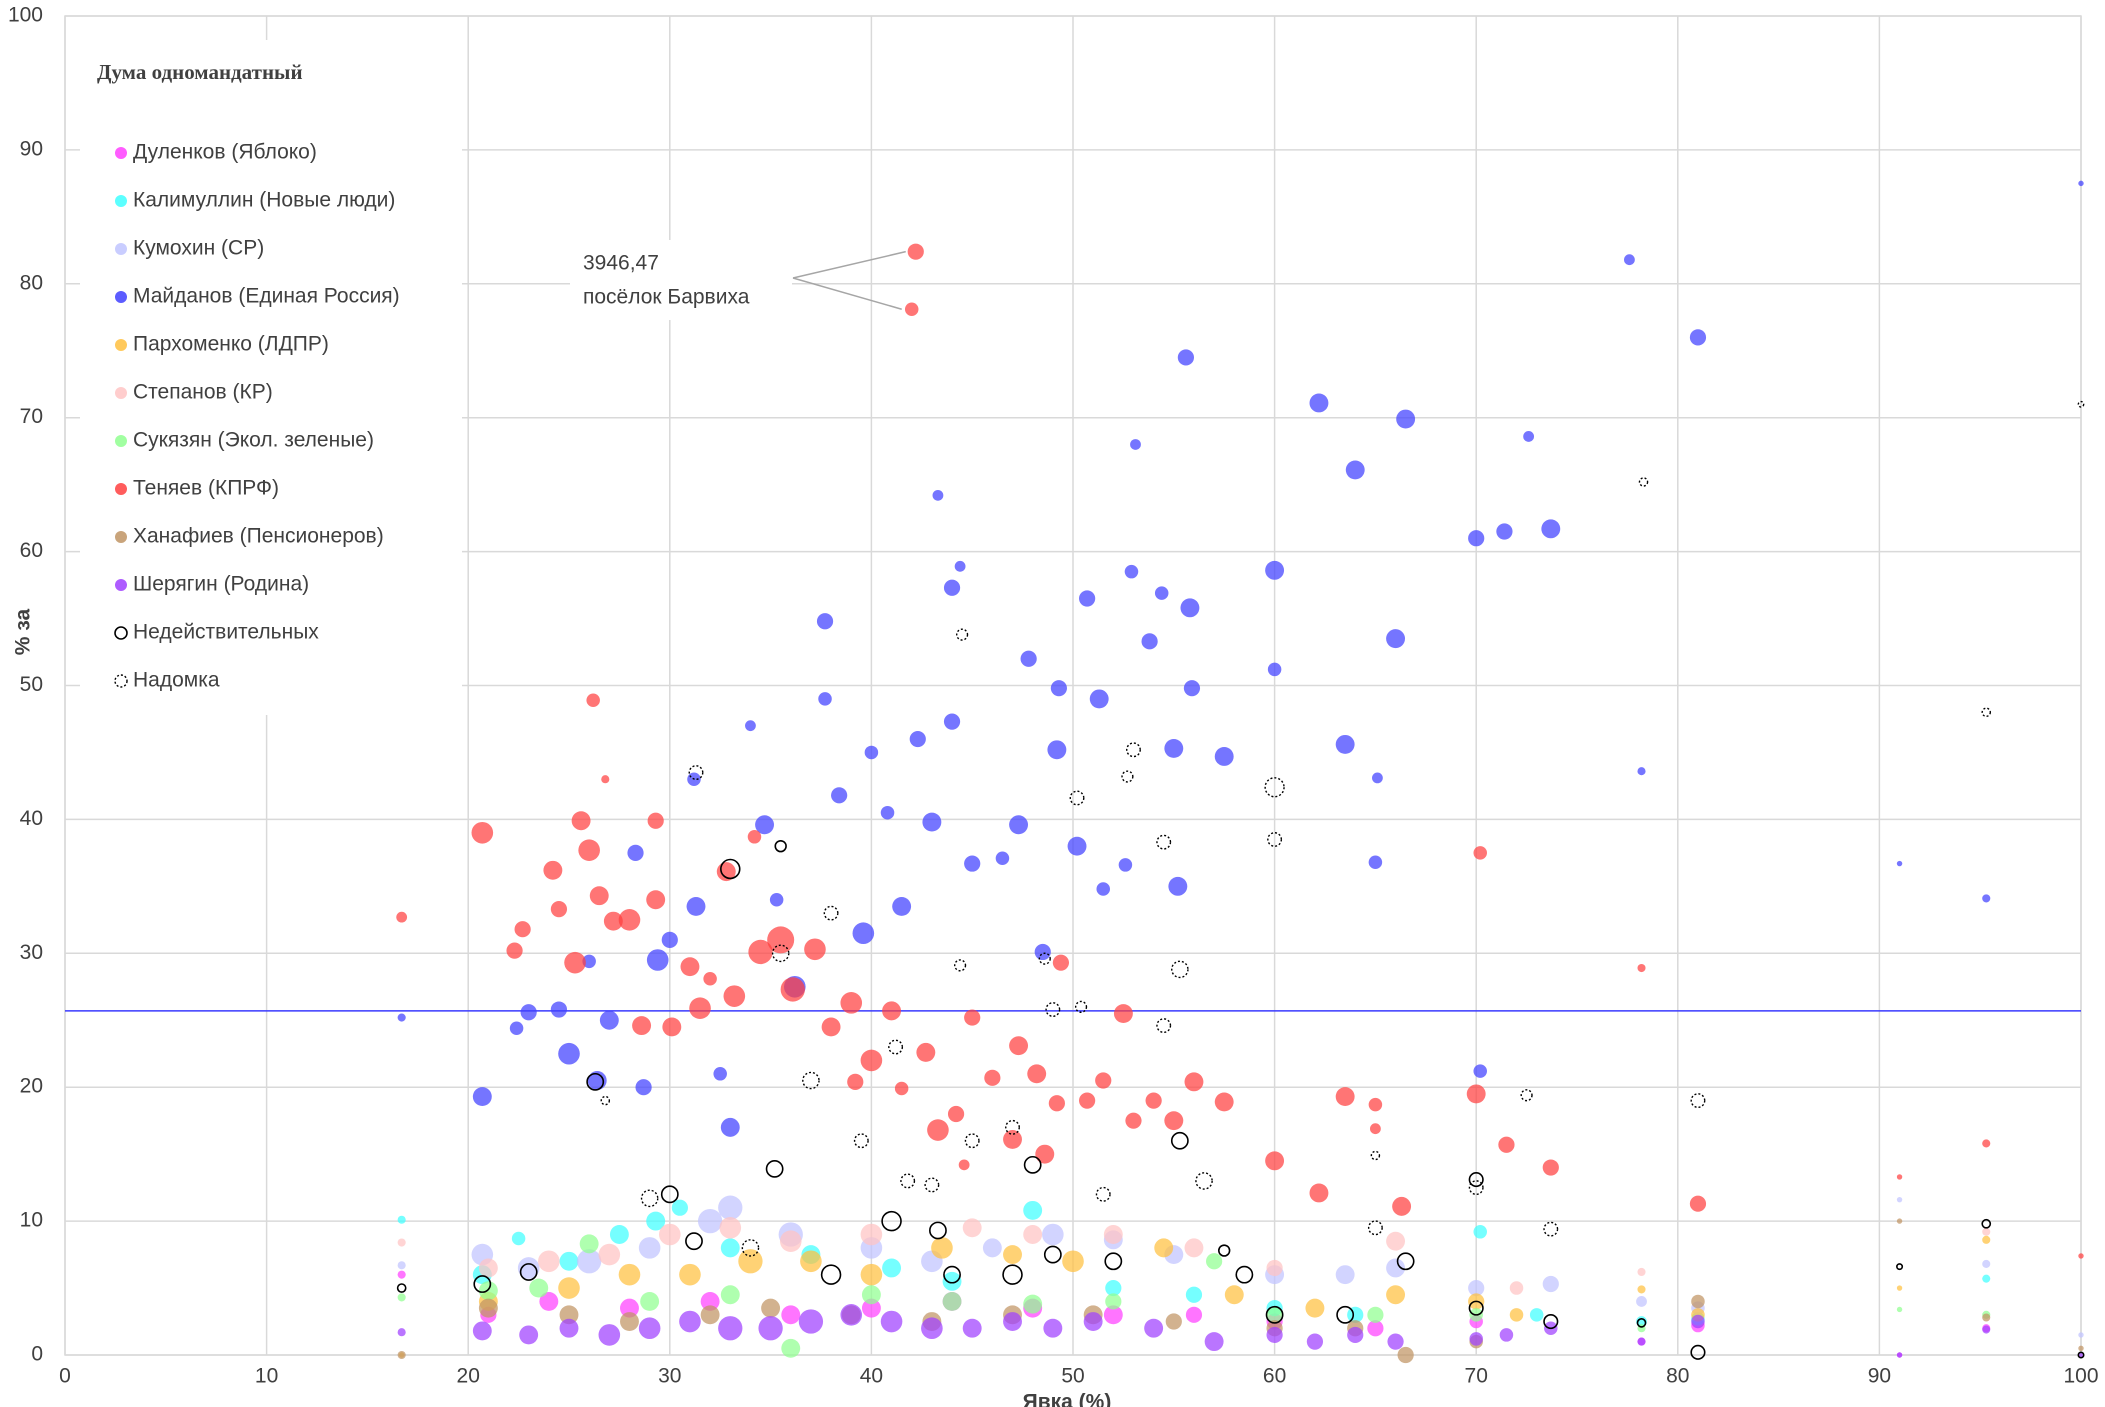 This screenshot has width=2105, height=1407. What do you see at coordinates (266, 1376) in the screenshot?
I see `x-tick-label: 10` at bounding box center [266, 1376].